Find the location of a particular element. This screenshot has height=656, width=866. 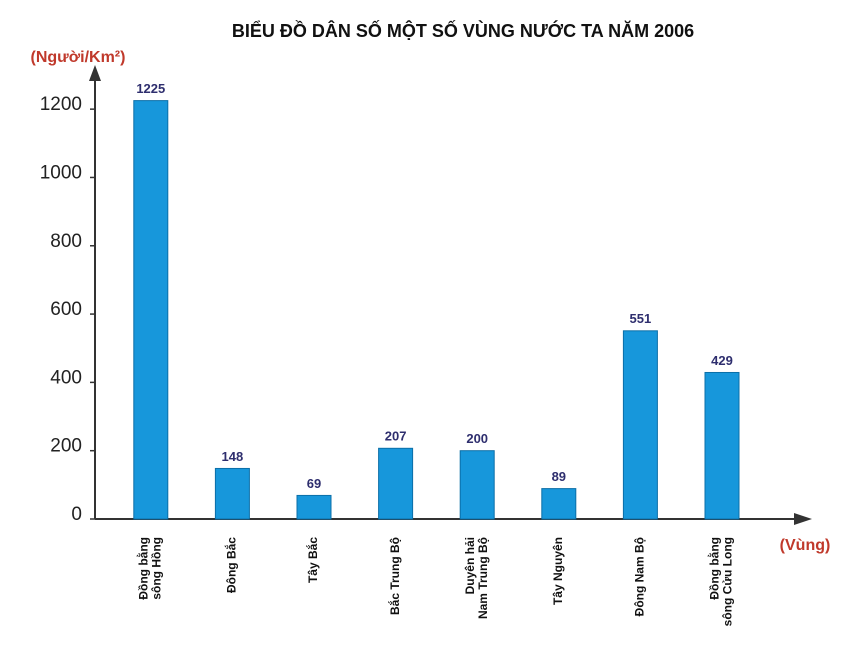

x-tick-label: Nam Trung Bộ is located at coordinates (483, 578).